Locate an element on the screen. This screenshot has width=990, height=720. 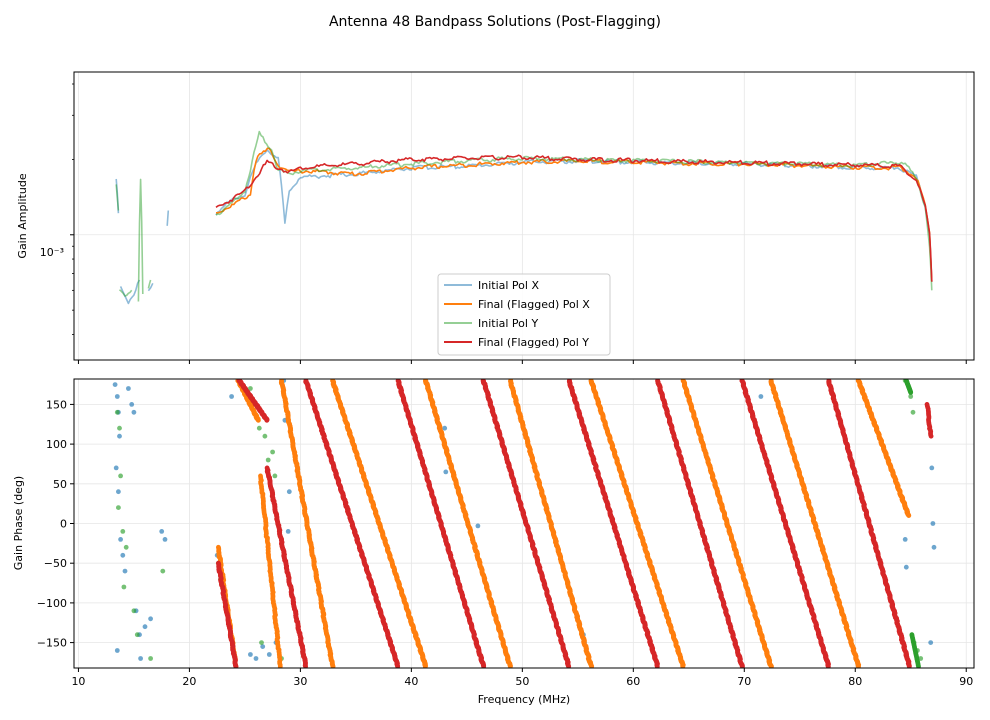
legend-label-initial-pol-y: Initial Pol Y is located at coordinates (508, 323).